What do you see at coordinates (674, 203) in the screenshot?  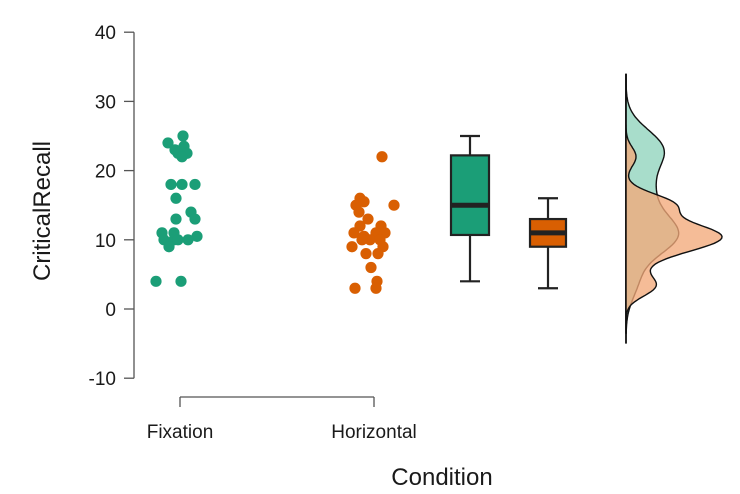 I see `density-horizontal` at bounding box center [674, 203].